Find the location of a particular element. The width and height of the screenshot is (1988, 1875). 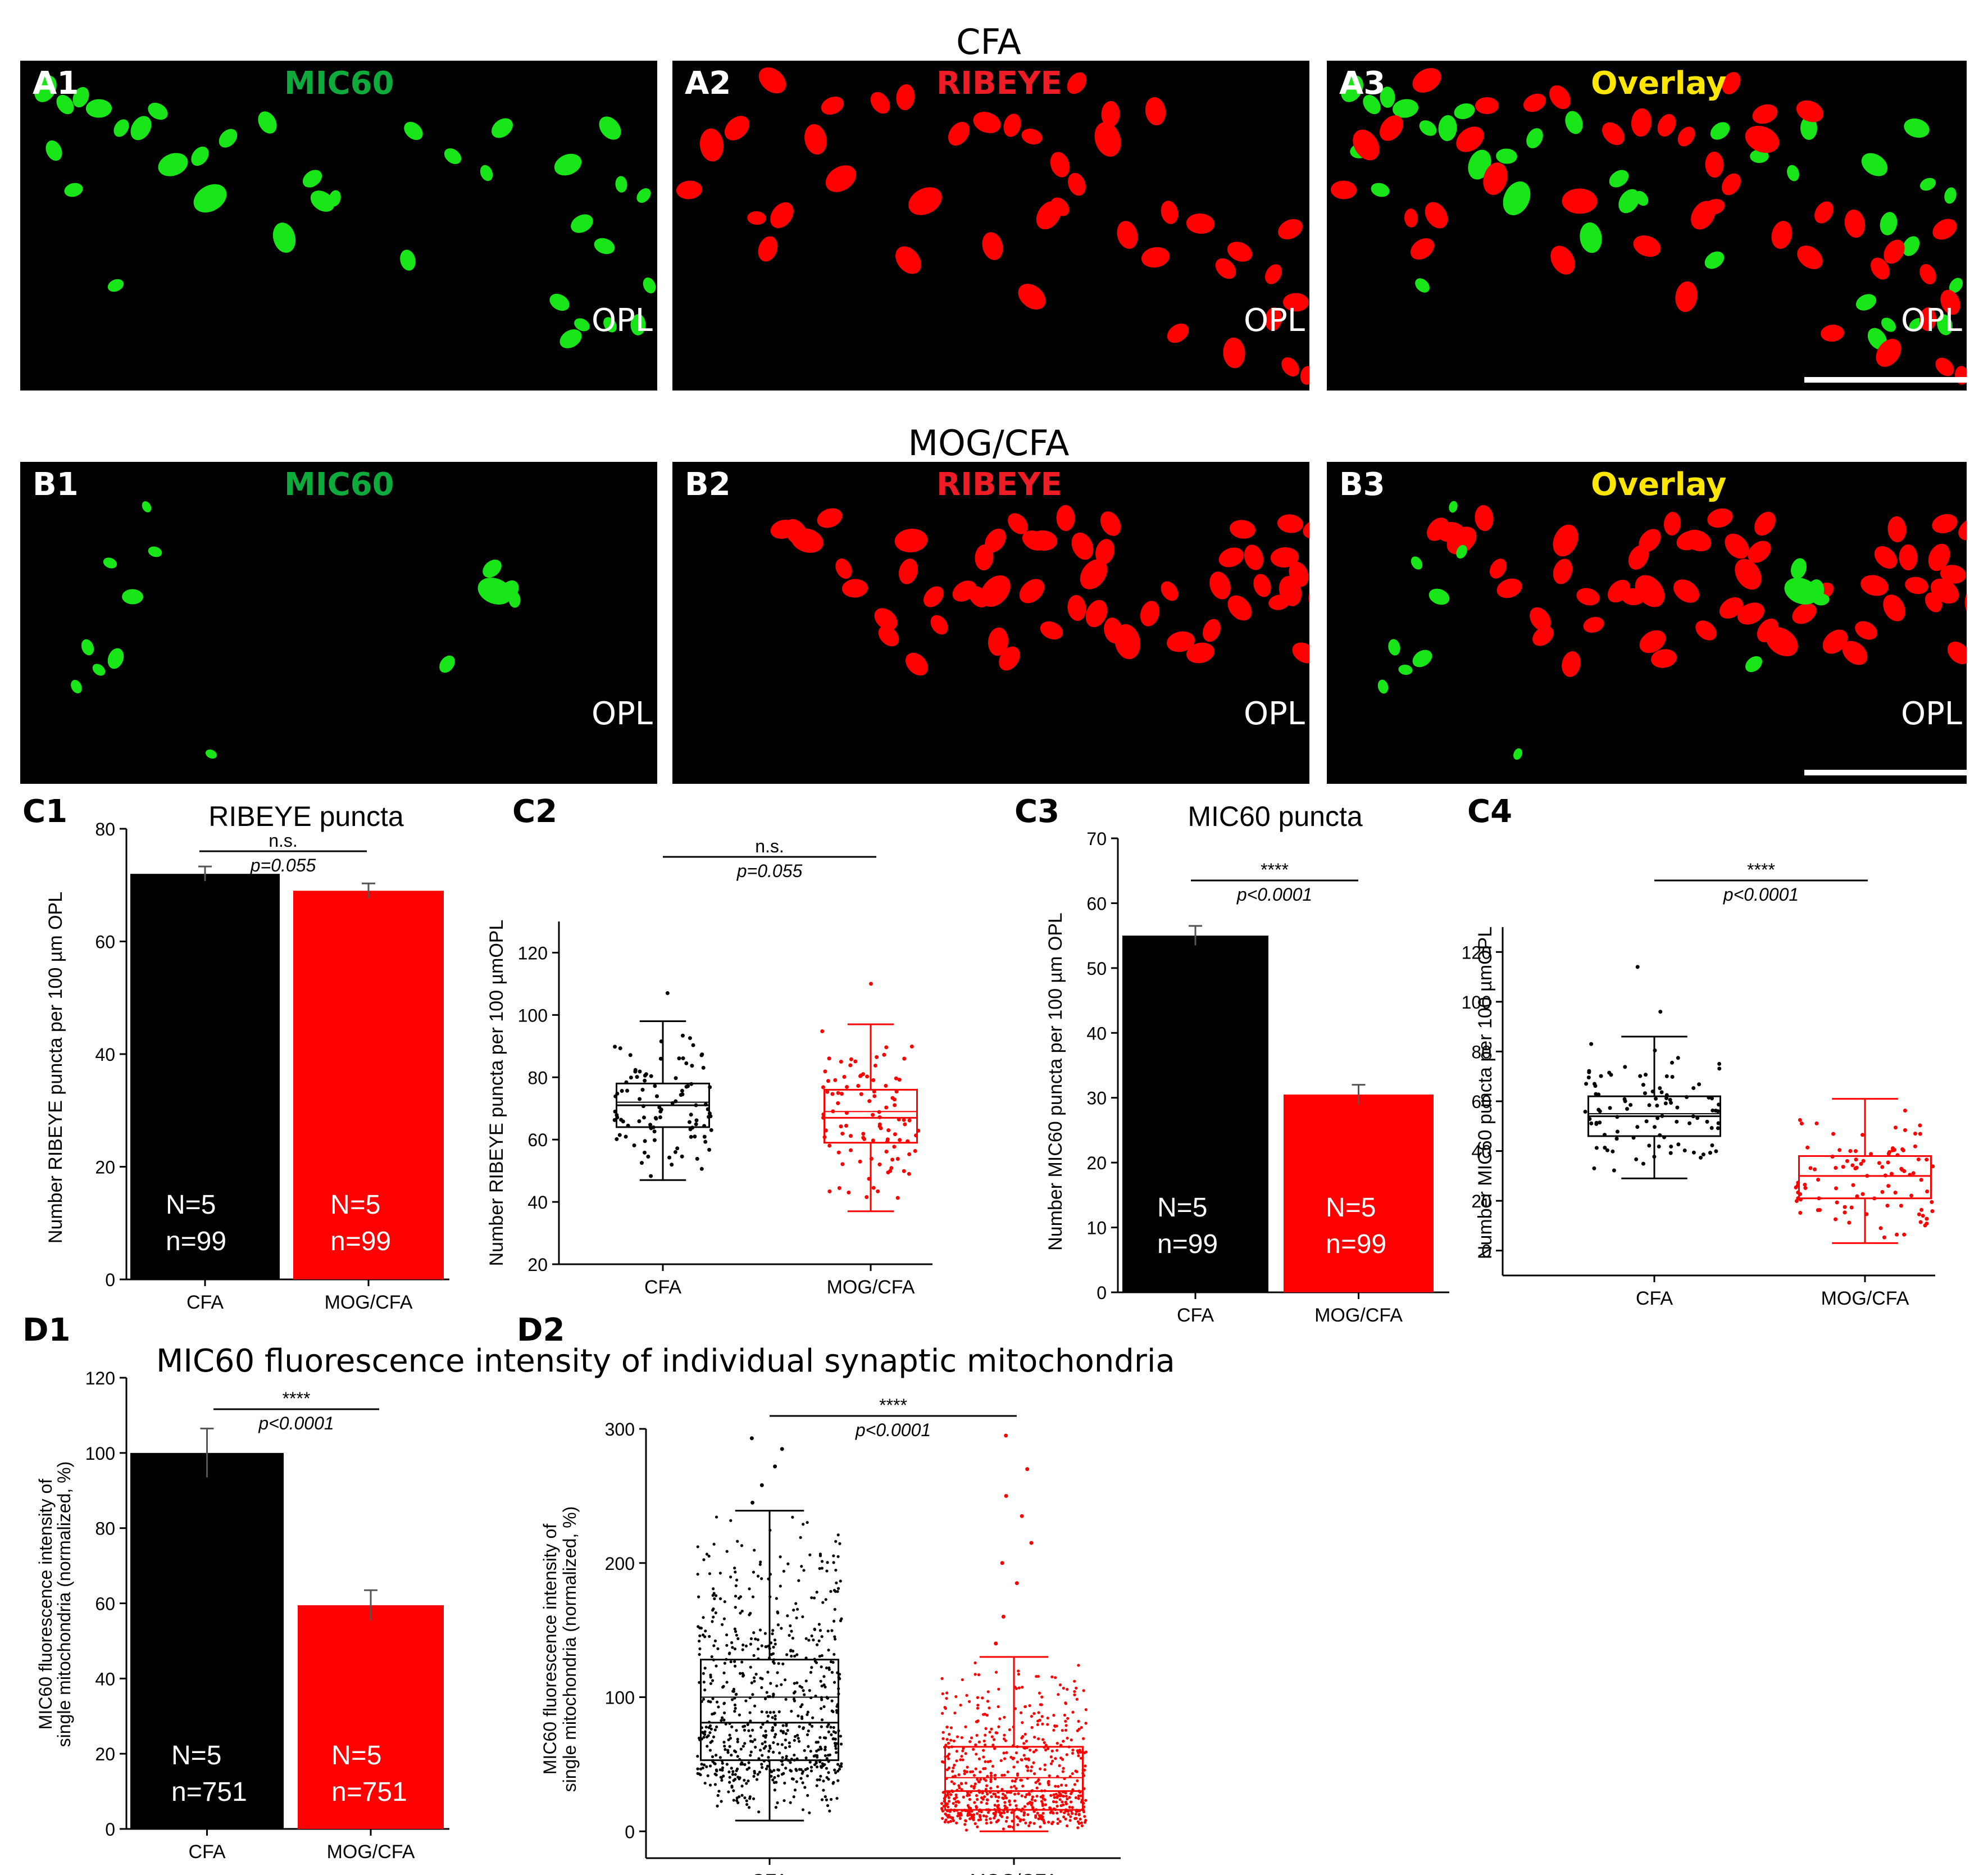

y-tick-label: 20 is located at coordinates (105, 1754).